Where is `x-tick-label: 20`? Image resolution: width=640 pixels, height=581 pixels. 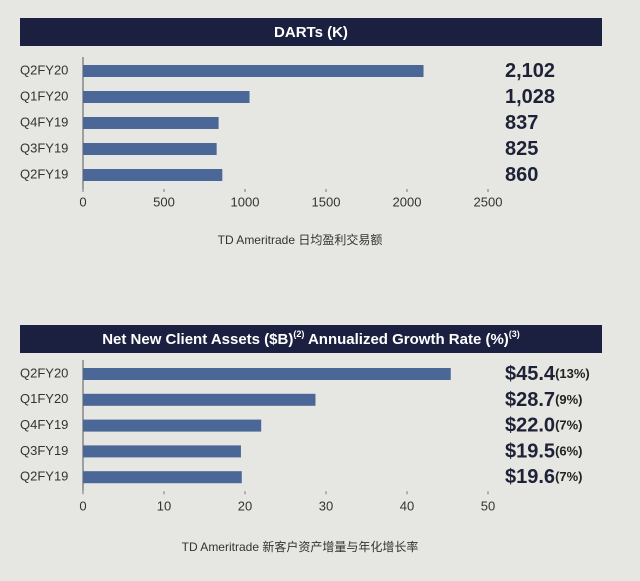 x-tick-label: 20 is located at coordinates (245, 505).